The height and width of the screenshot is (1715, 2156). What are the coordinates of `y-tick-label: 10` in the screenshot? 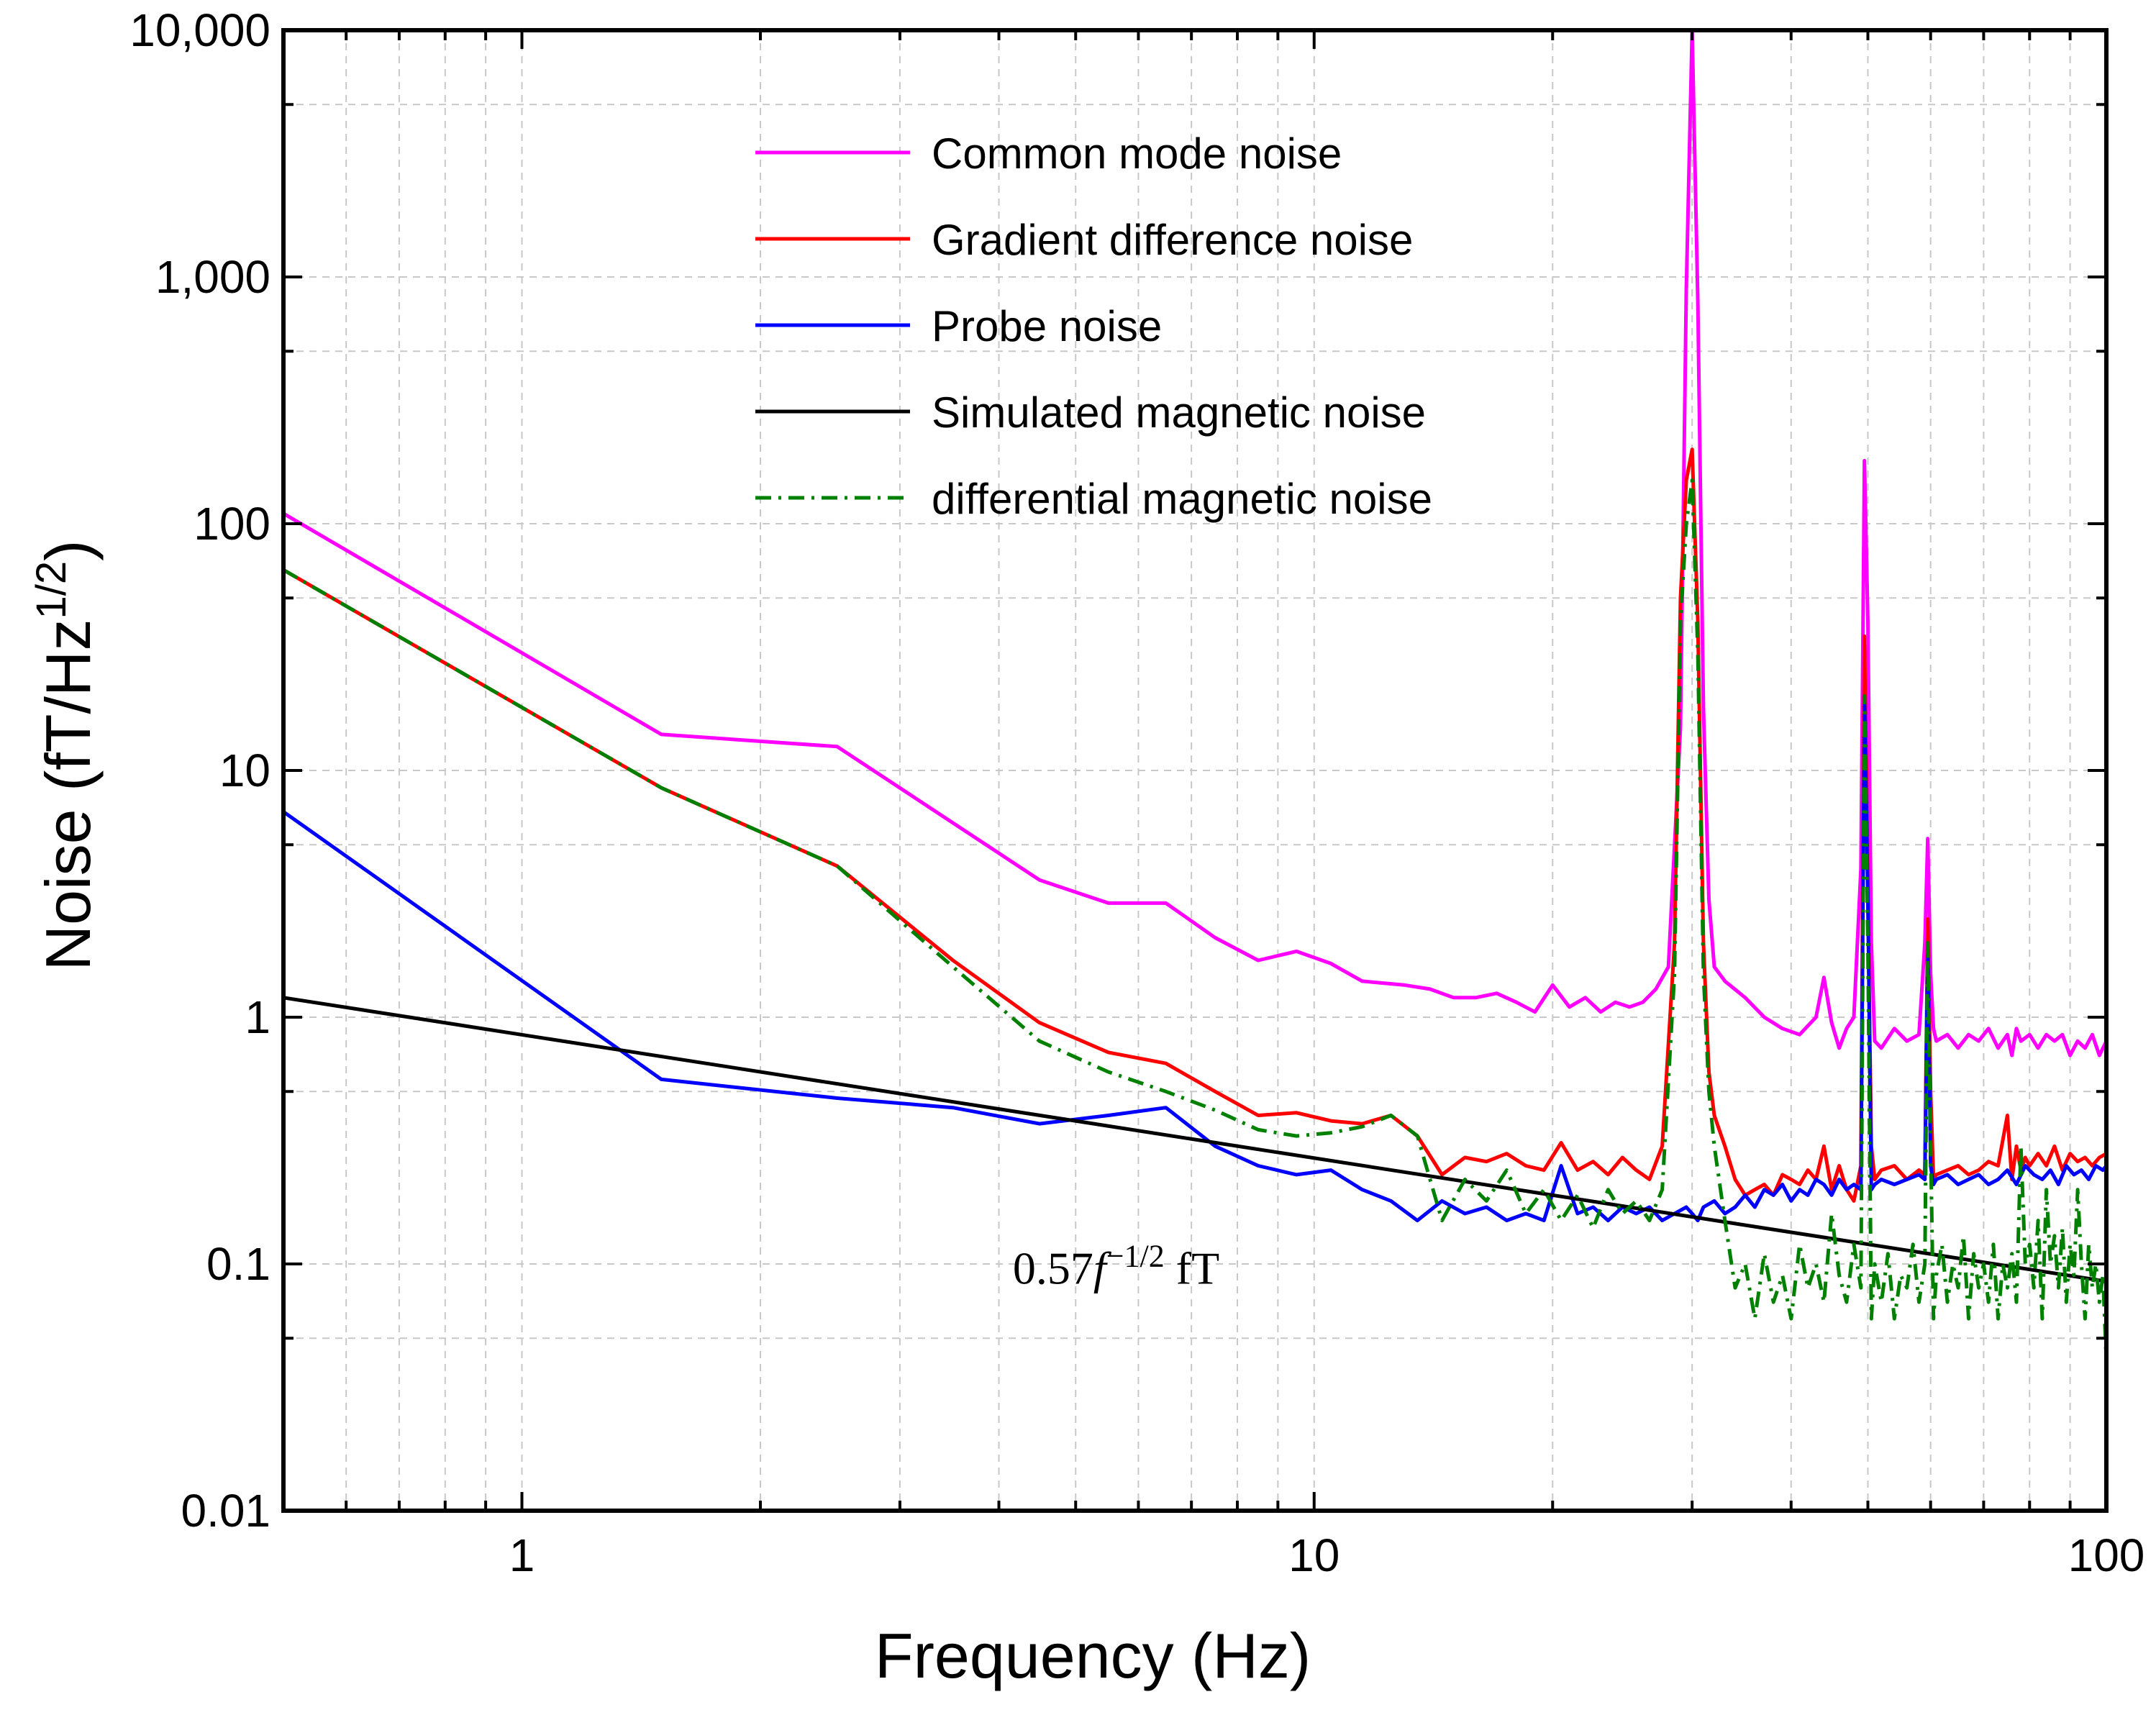 It's located at (244, 771).